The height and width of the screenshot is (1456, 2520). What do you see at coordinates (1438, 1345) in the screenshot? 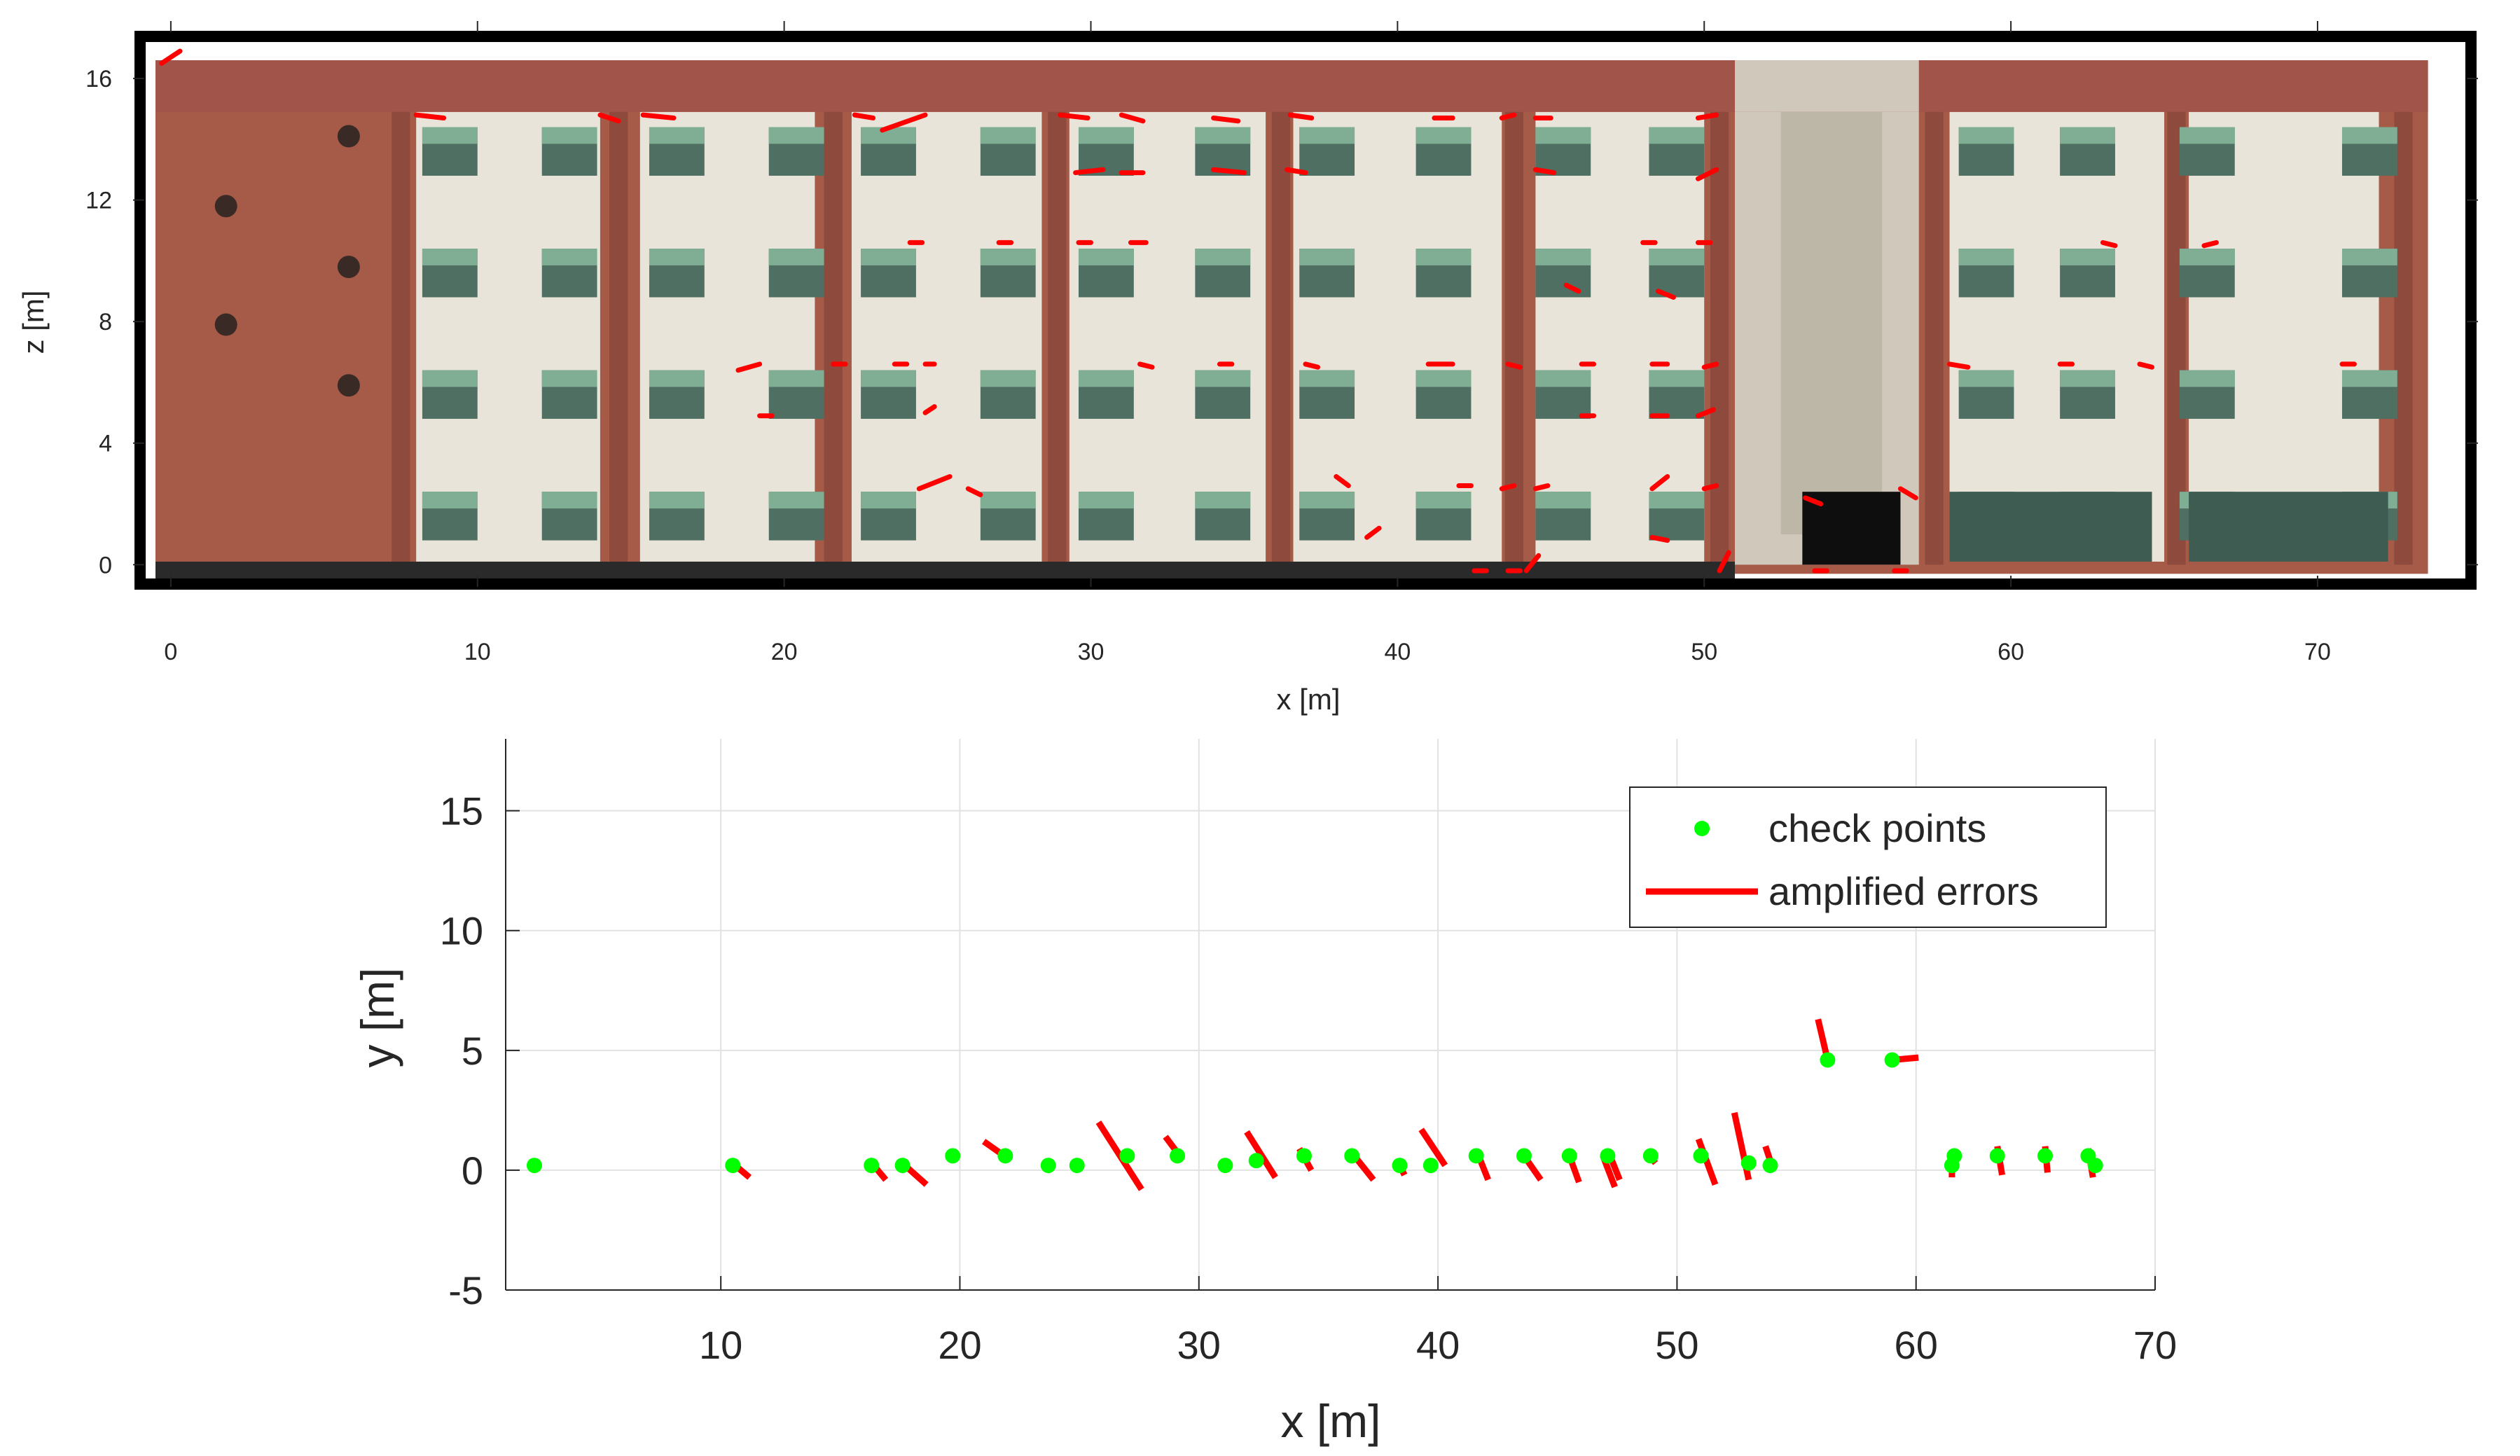
I see `plan-x-tick-label: 40` at bounding box center [1438, 1345].